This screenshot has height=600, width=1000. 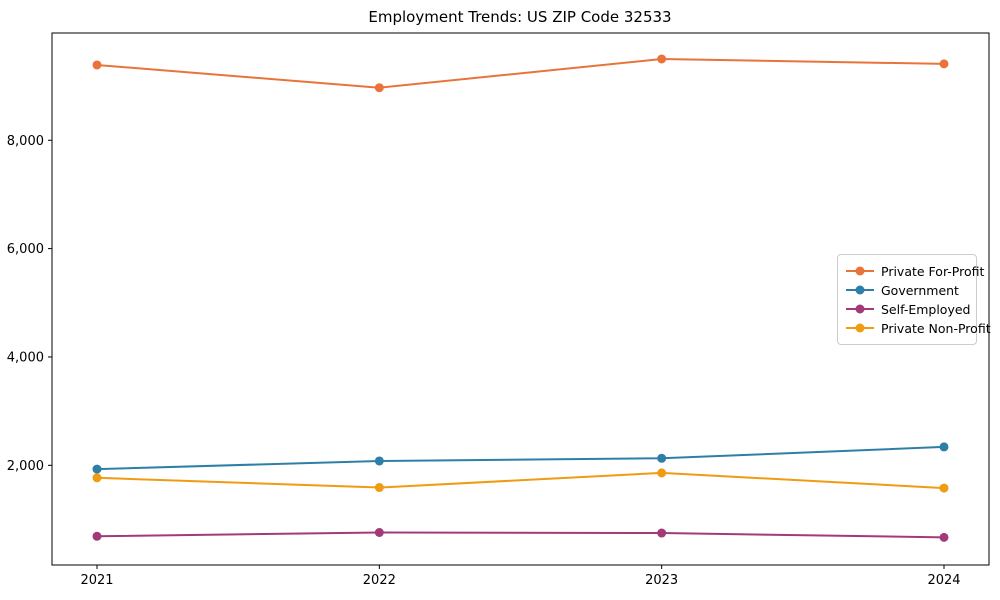 I want to click on x-axis-tick-label: 2023, so click(x=661, y=580).